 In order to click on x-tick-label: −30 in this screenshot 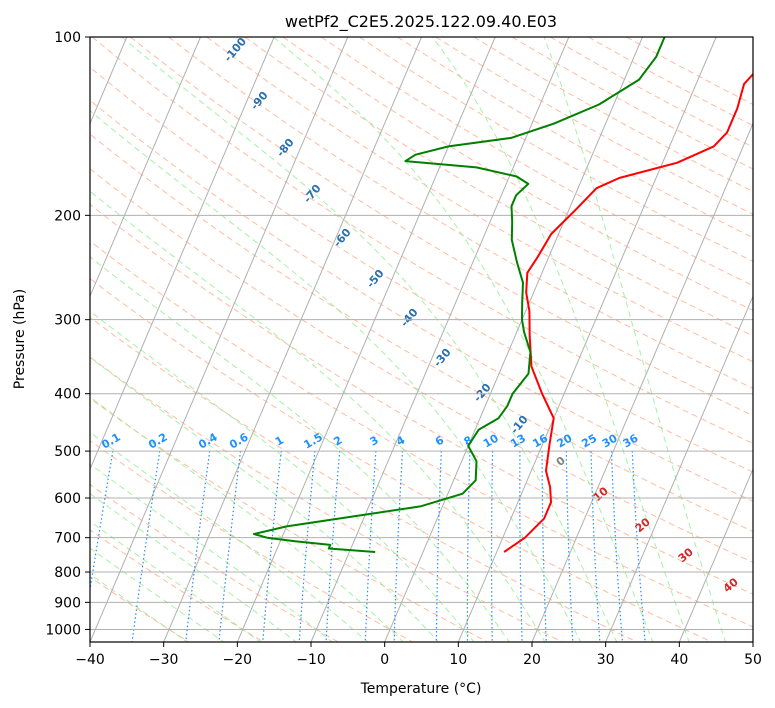, I will do `click(164, 660)`.